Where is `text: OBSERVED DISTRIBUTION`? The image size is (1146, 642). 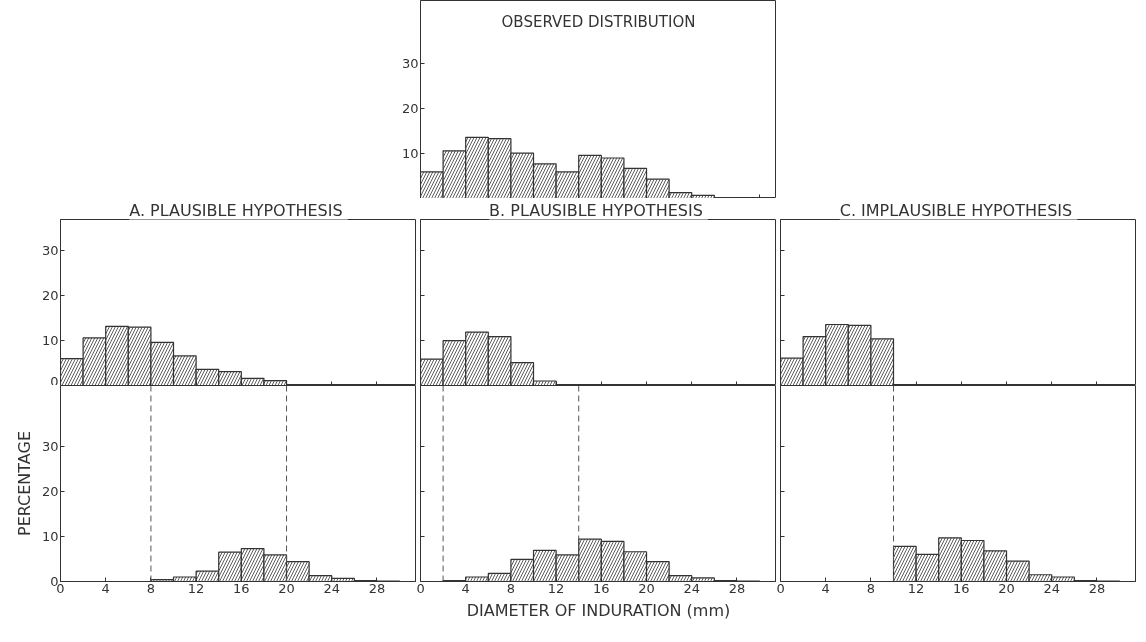 text: OBSERVED DISTRIBUTION is located at coordinates (598, 21).